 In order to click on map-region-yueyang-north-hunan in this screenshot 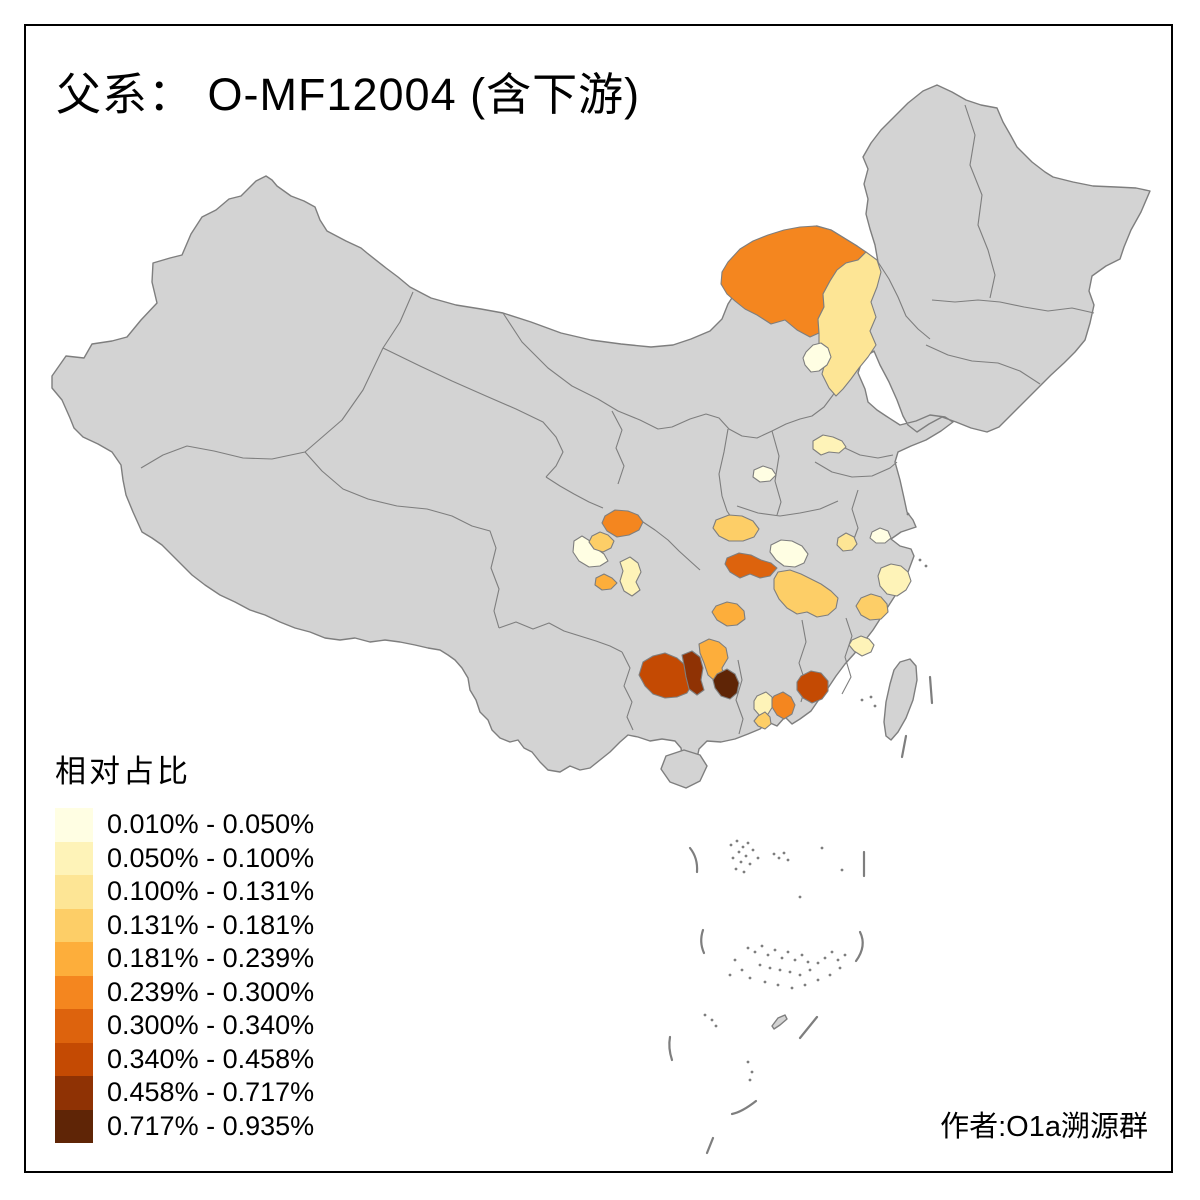, I will do `click(806, 593)`.